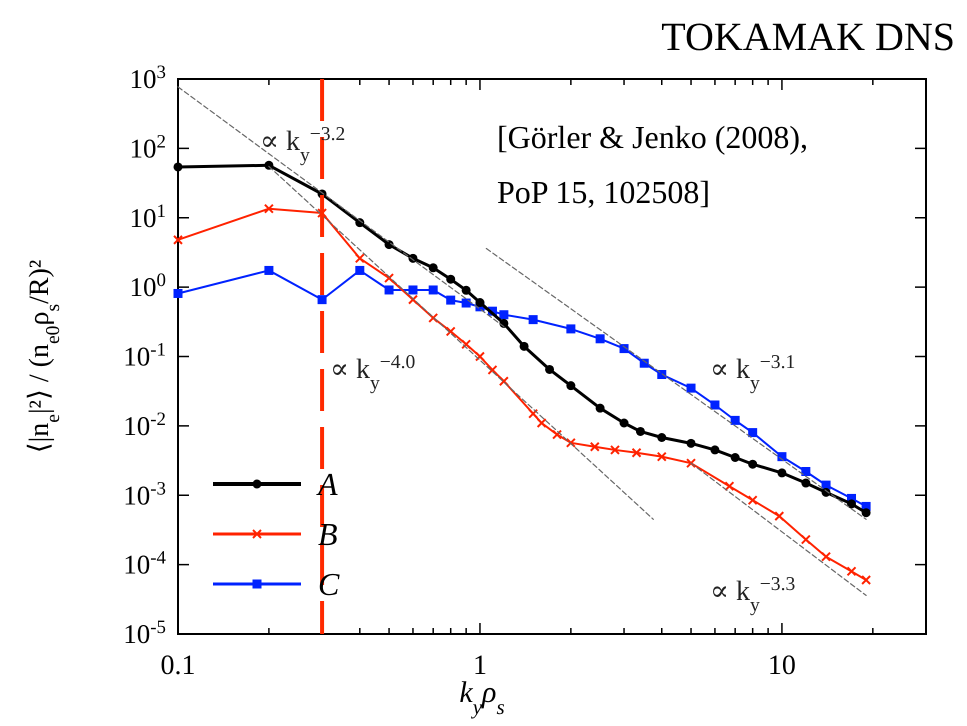 The image size is (967, 726). Describe the element at coordinates (328, 534) in the screenshot. I see `legend-label: B` at that location.